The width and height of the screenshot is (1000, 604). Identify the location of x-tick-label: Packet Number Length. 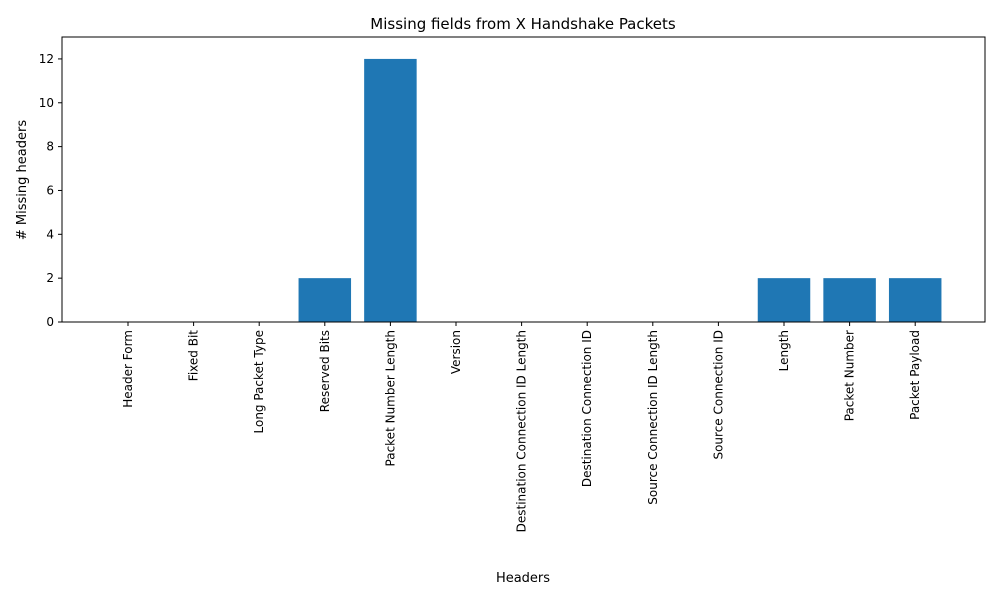
(390, 398).